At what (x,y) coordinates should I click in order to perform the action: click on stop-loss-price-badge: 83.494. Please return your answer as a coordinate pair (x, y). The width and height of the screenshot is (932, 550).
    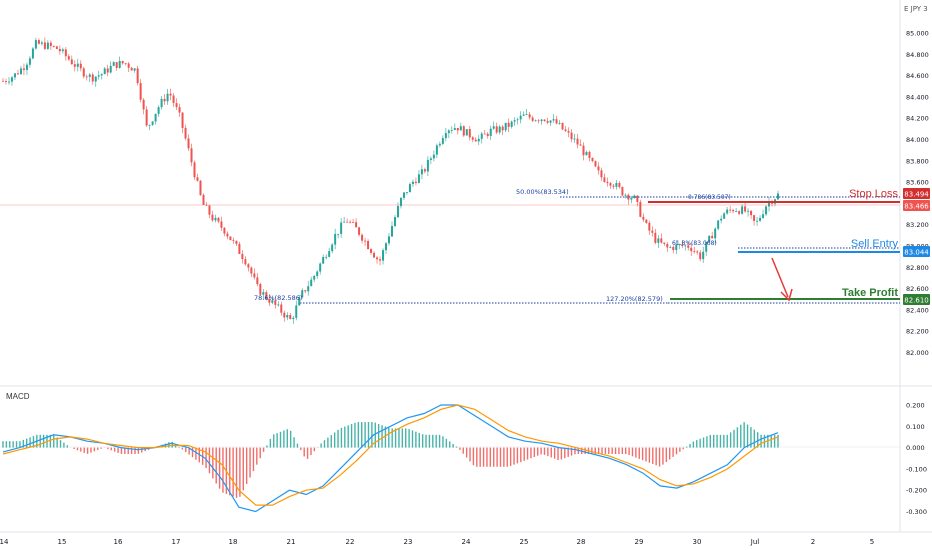
    Looking at the image, I should click on (916, 193).